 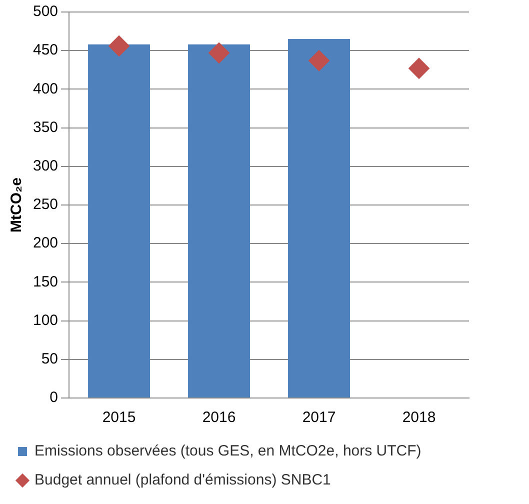 What do you see at coordinates (45, 89) in the screenshot?
I see `y-tick-label: 400` at bounding box center [45, 89].